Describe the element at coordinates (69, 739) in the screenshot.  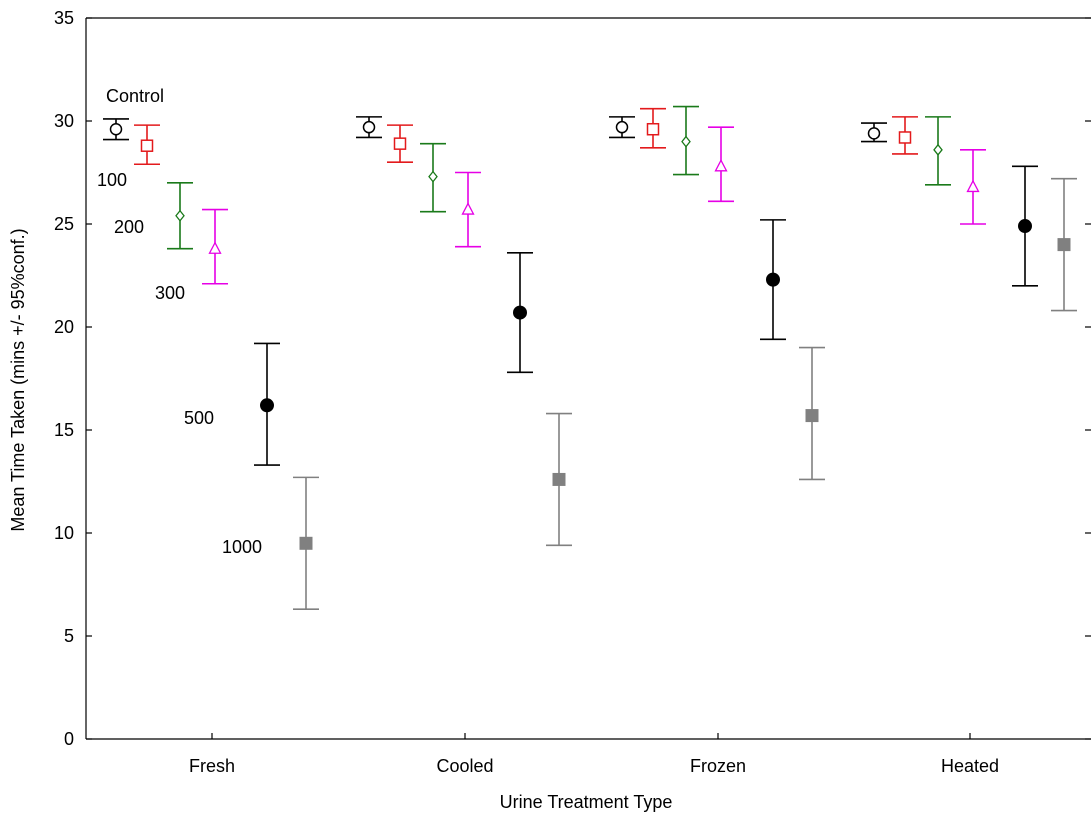
I see `y-tick-label: 0` at that location.